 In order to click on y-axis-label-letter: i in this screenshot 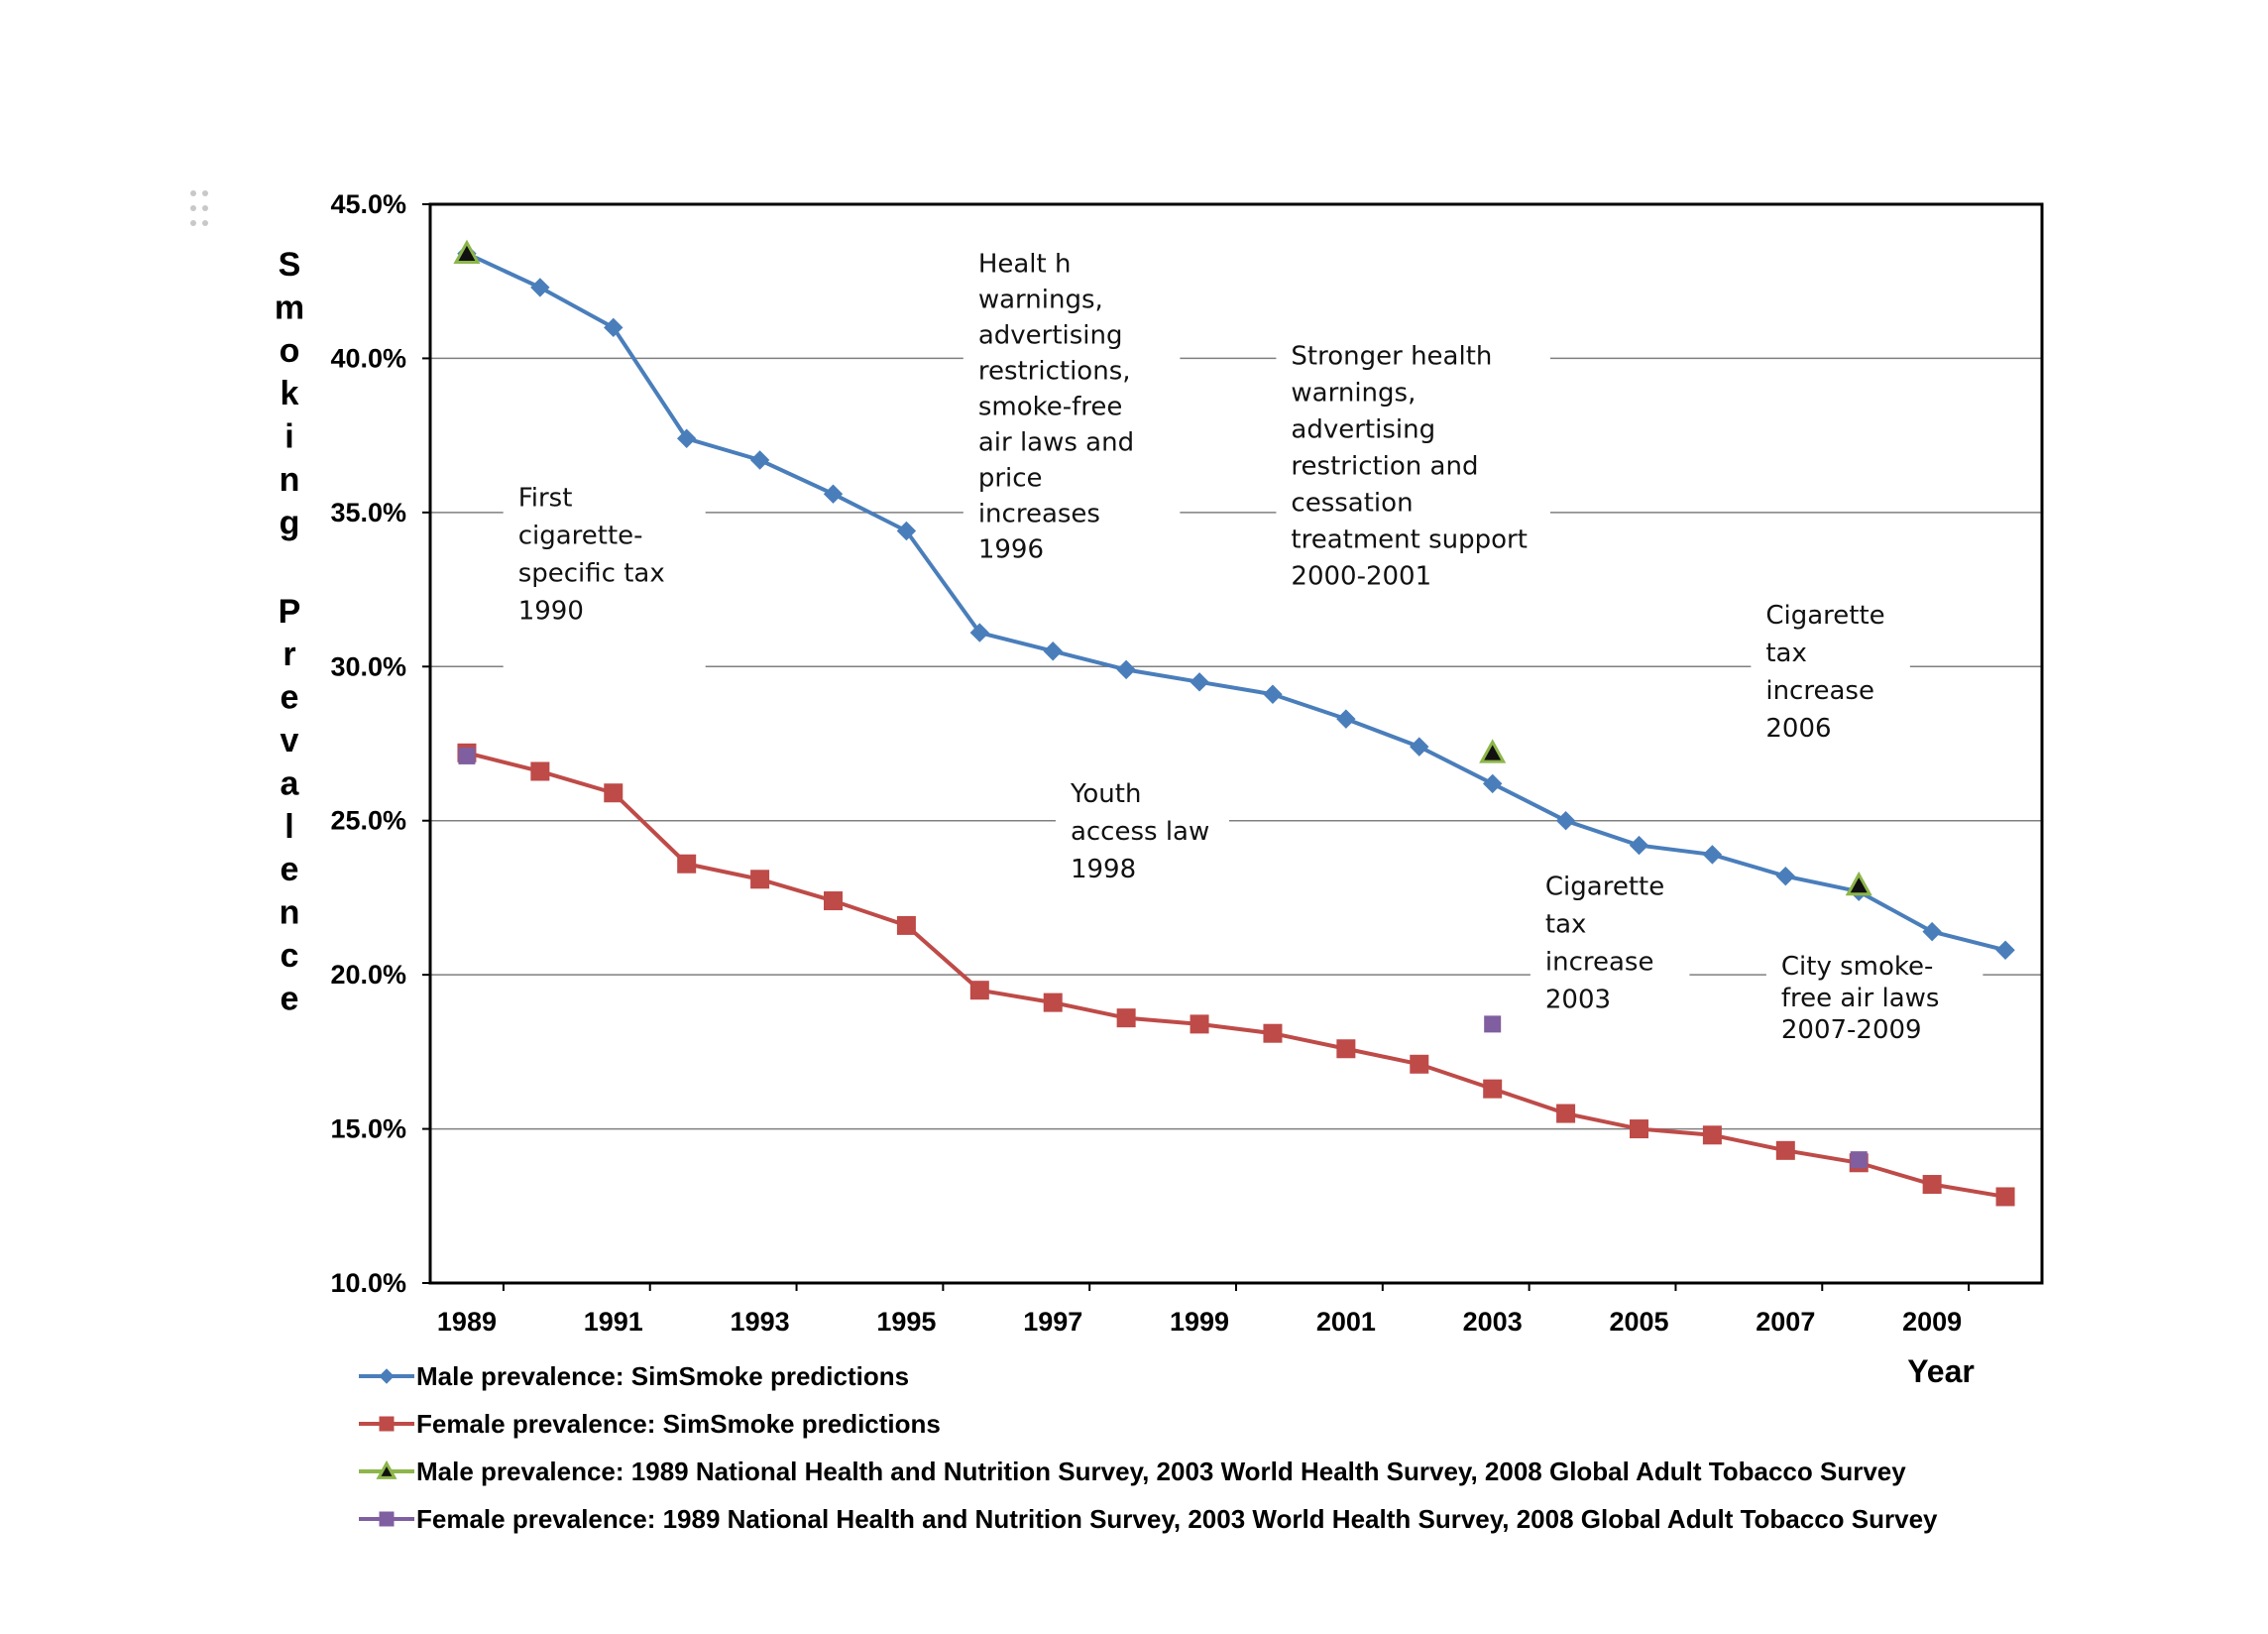, I will do `click(288, 437)`.